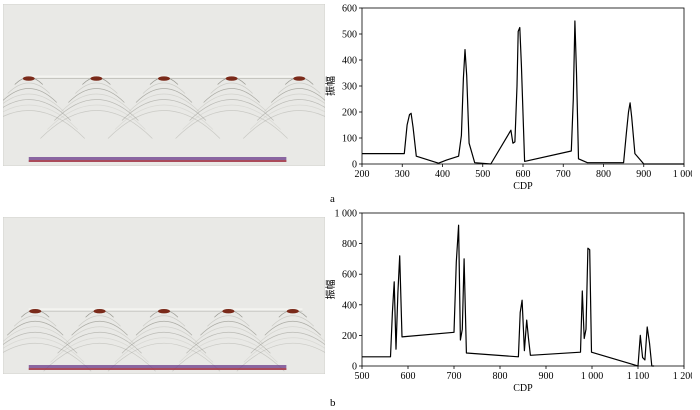  I want to click on y-tick-label: 600, so click(349, 275).